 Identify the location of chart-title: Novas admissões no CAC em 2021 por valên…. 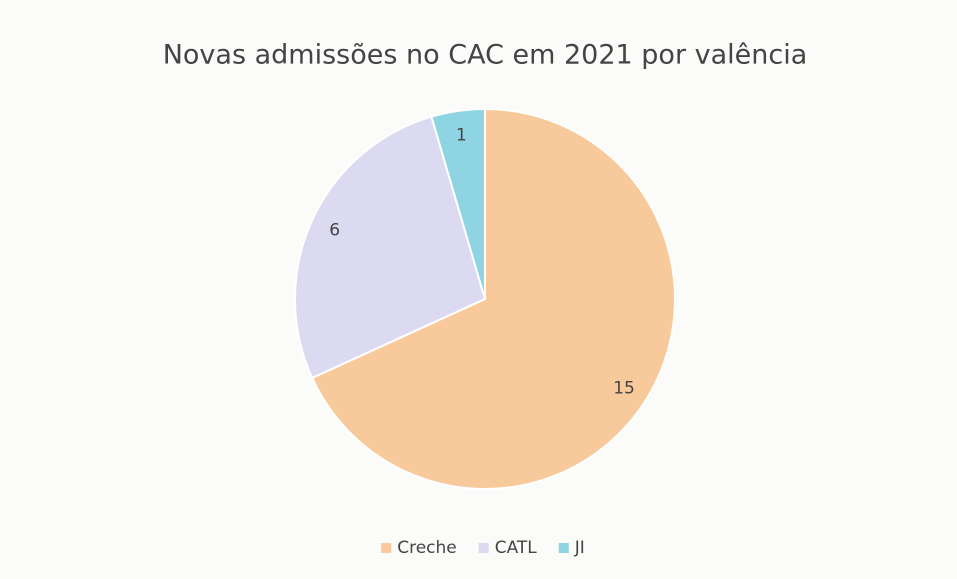
(485, 55).